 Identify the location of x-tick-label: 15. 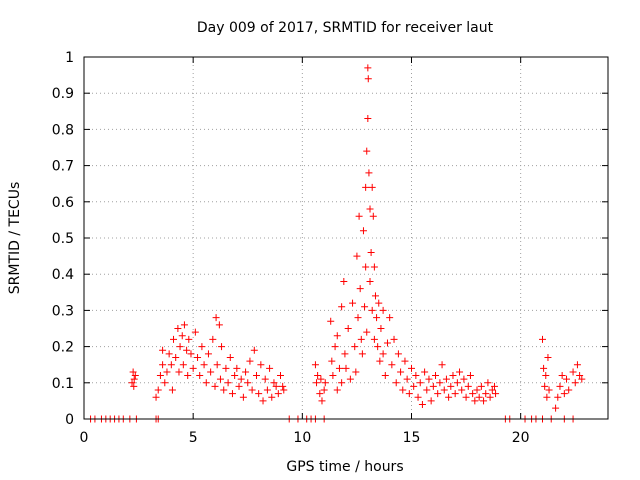
(412, 438).